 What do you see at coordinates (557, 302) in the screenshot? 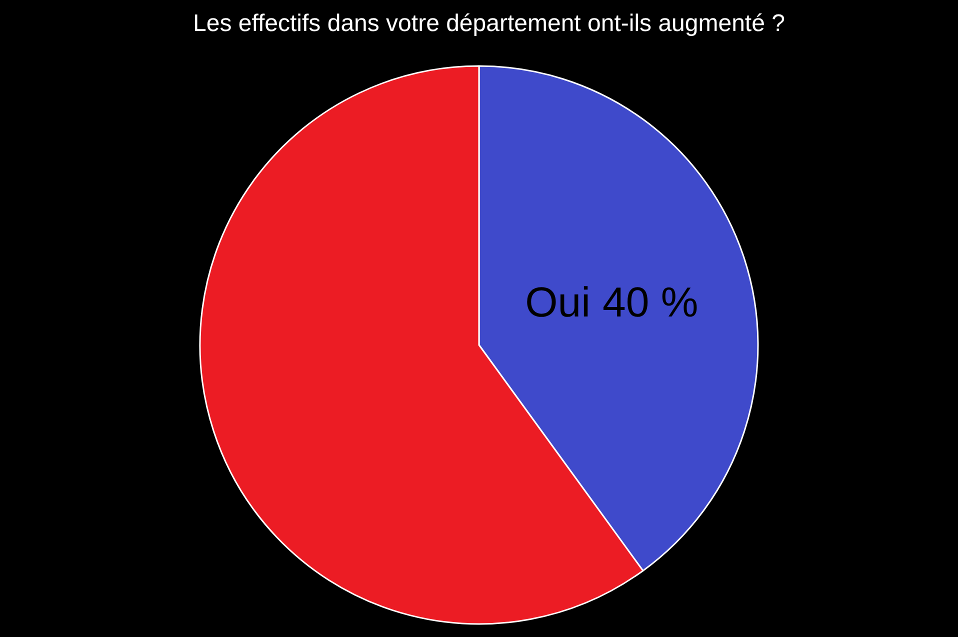
I see `slice-label: Oui` at bounding box center [557, 302].